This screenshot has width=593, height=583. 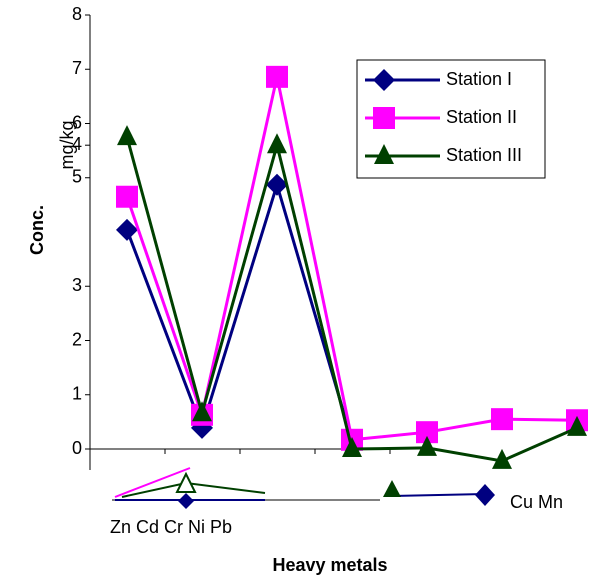 I want to click on artifacts, so click(x=303, y=488).